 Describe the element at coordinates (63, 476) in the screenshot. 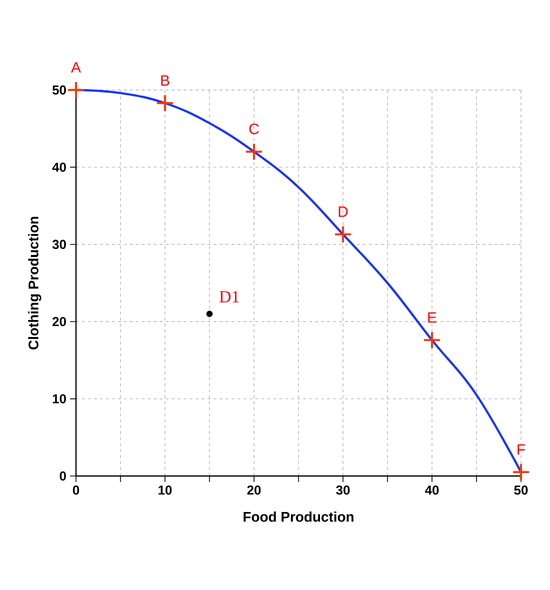

I see `y-tick-label: 0` at that location.